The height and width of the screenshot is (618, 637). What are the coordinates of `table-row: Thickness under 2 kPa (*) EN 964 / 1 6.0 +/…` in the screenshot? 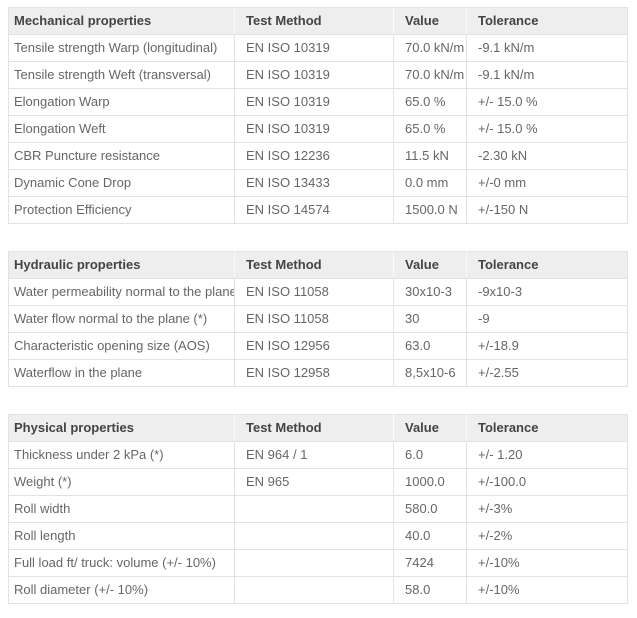 It's located at (318, 455).